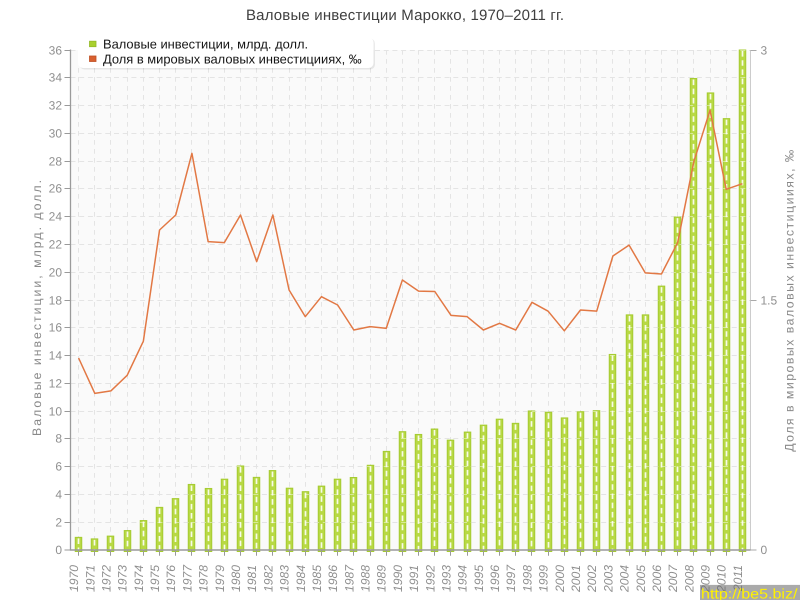 This screenshot has height=600, width=800. Describe the element at coordinates (56, 189) in the screenshot. I see `svg-text: 26` at that location.